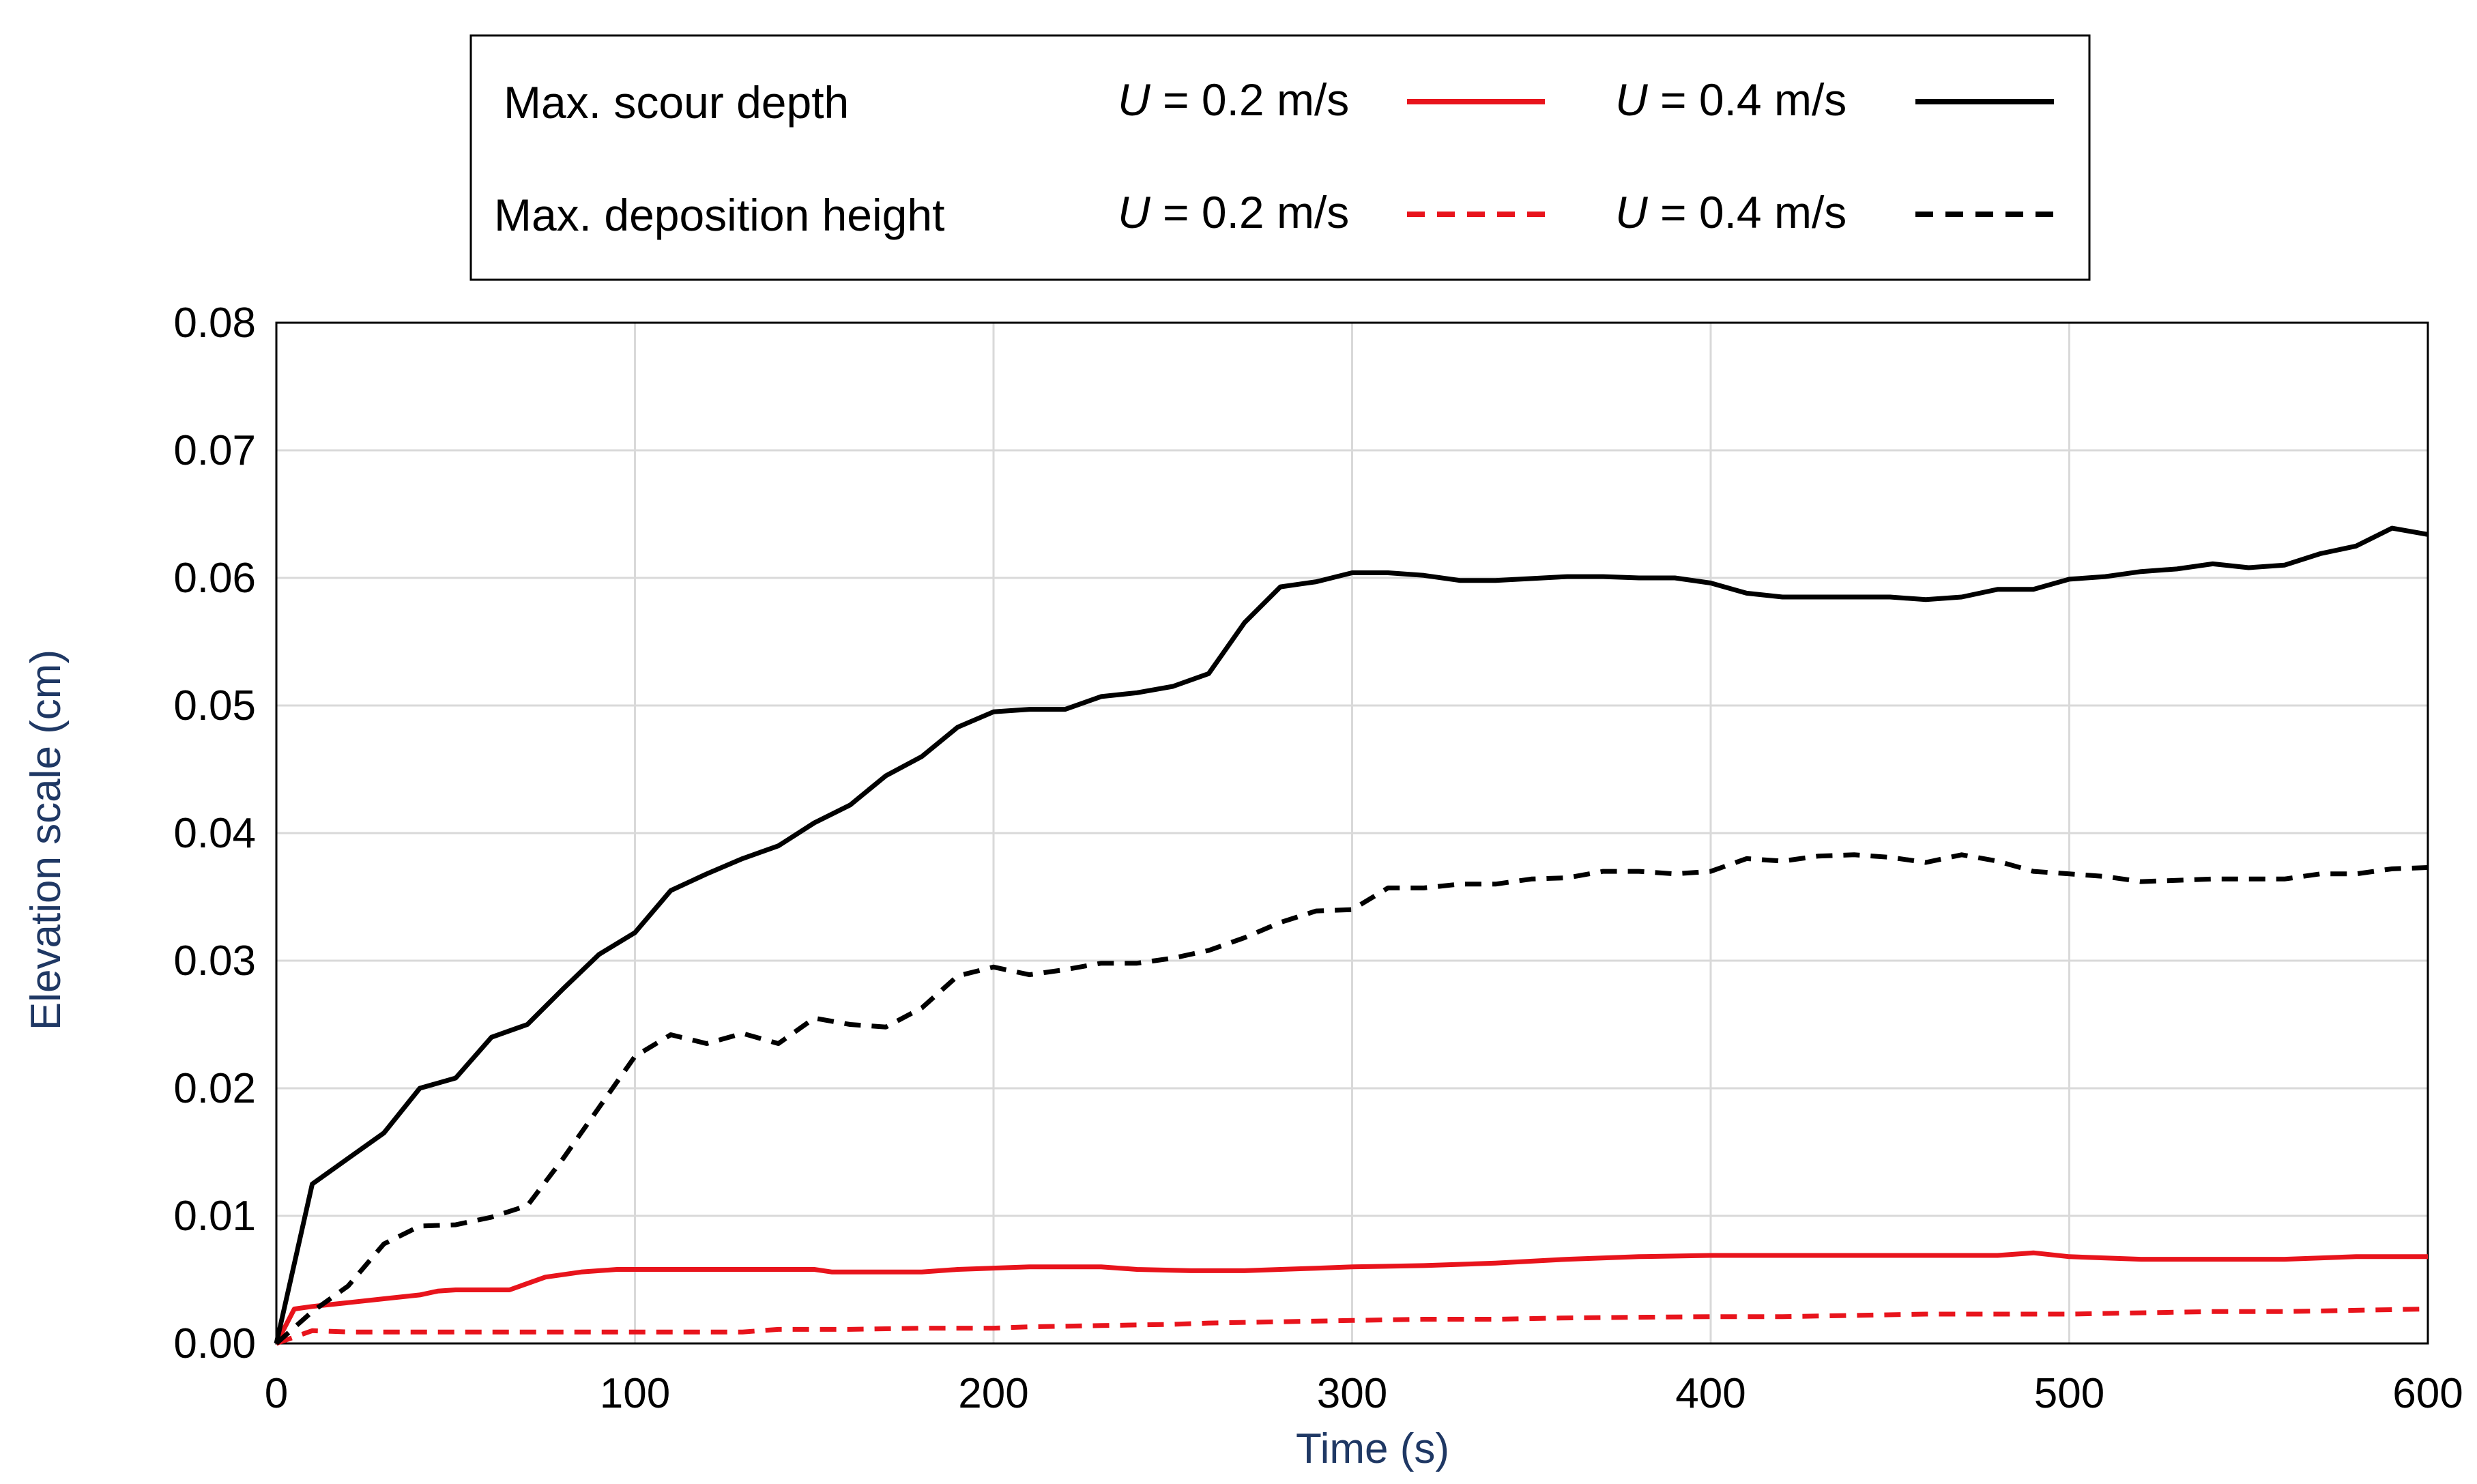 The width and height of the screenshot is (2477, 1484). I want to click on x-tick-label: 600, so click(2427, 1393).